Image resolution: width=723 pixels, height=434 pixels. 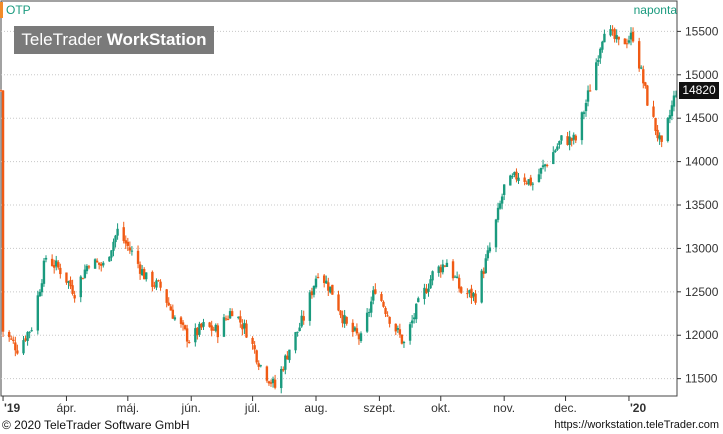 What do you see at coordinates (191, 408) in the screenshot?
I see `x-tick-label: jún.` at bounding box center [191, 408].